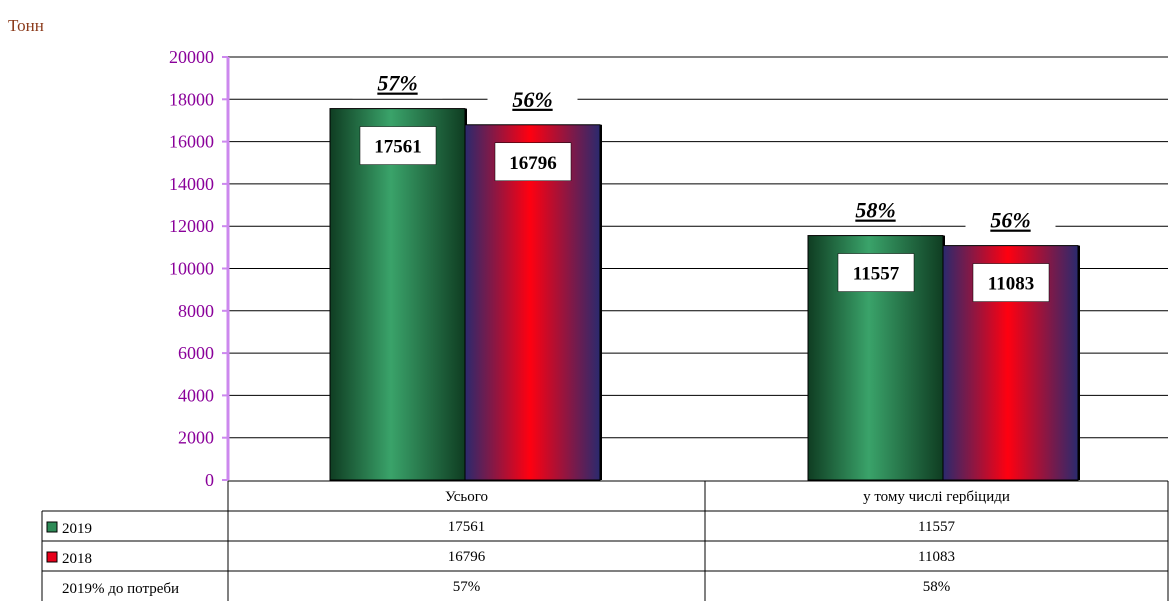  I want to click on table-cell: 17561, so click(467, 527).